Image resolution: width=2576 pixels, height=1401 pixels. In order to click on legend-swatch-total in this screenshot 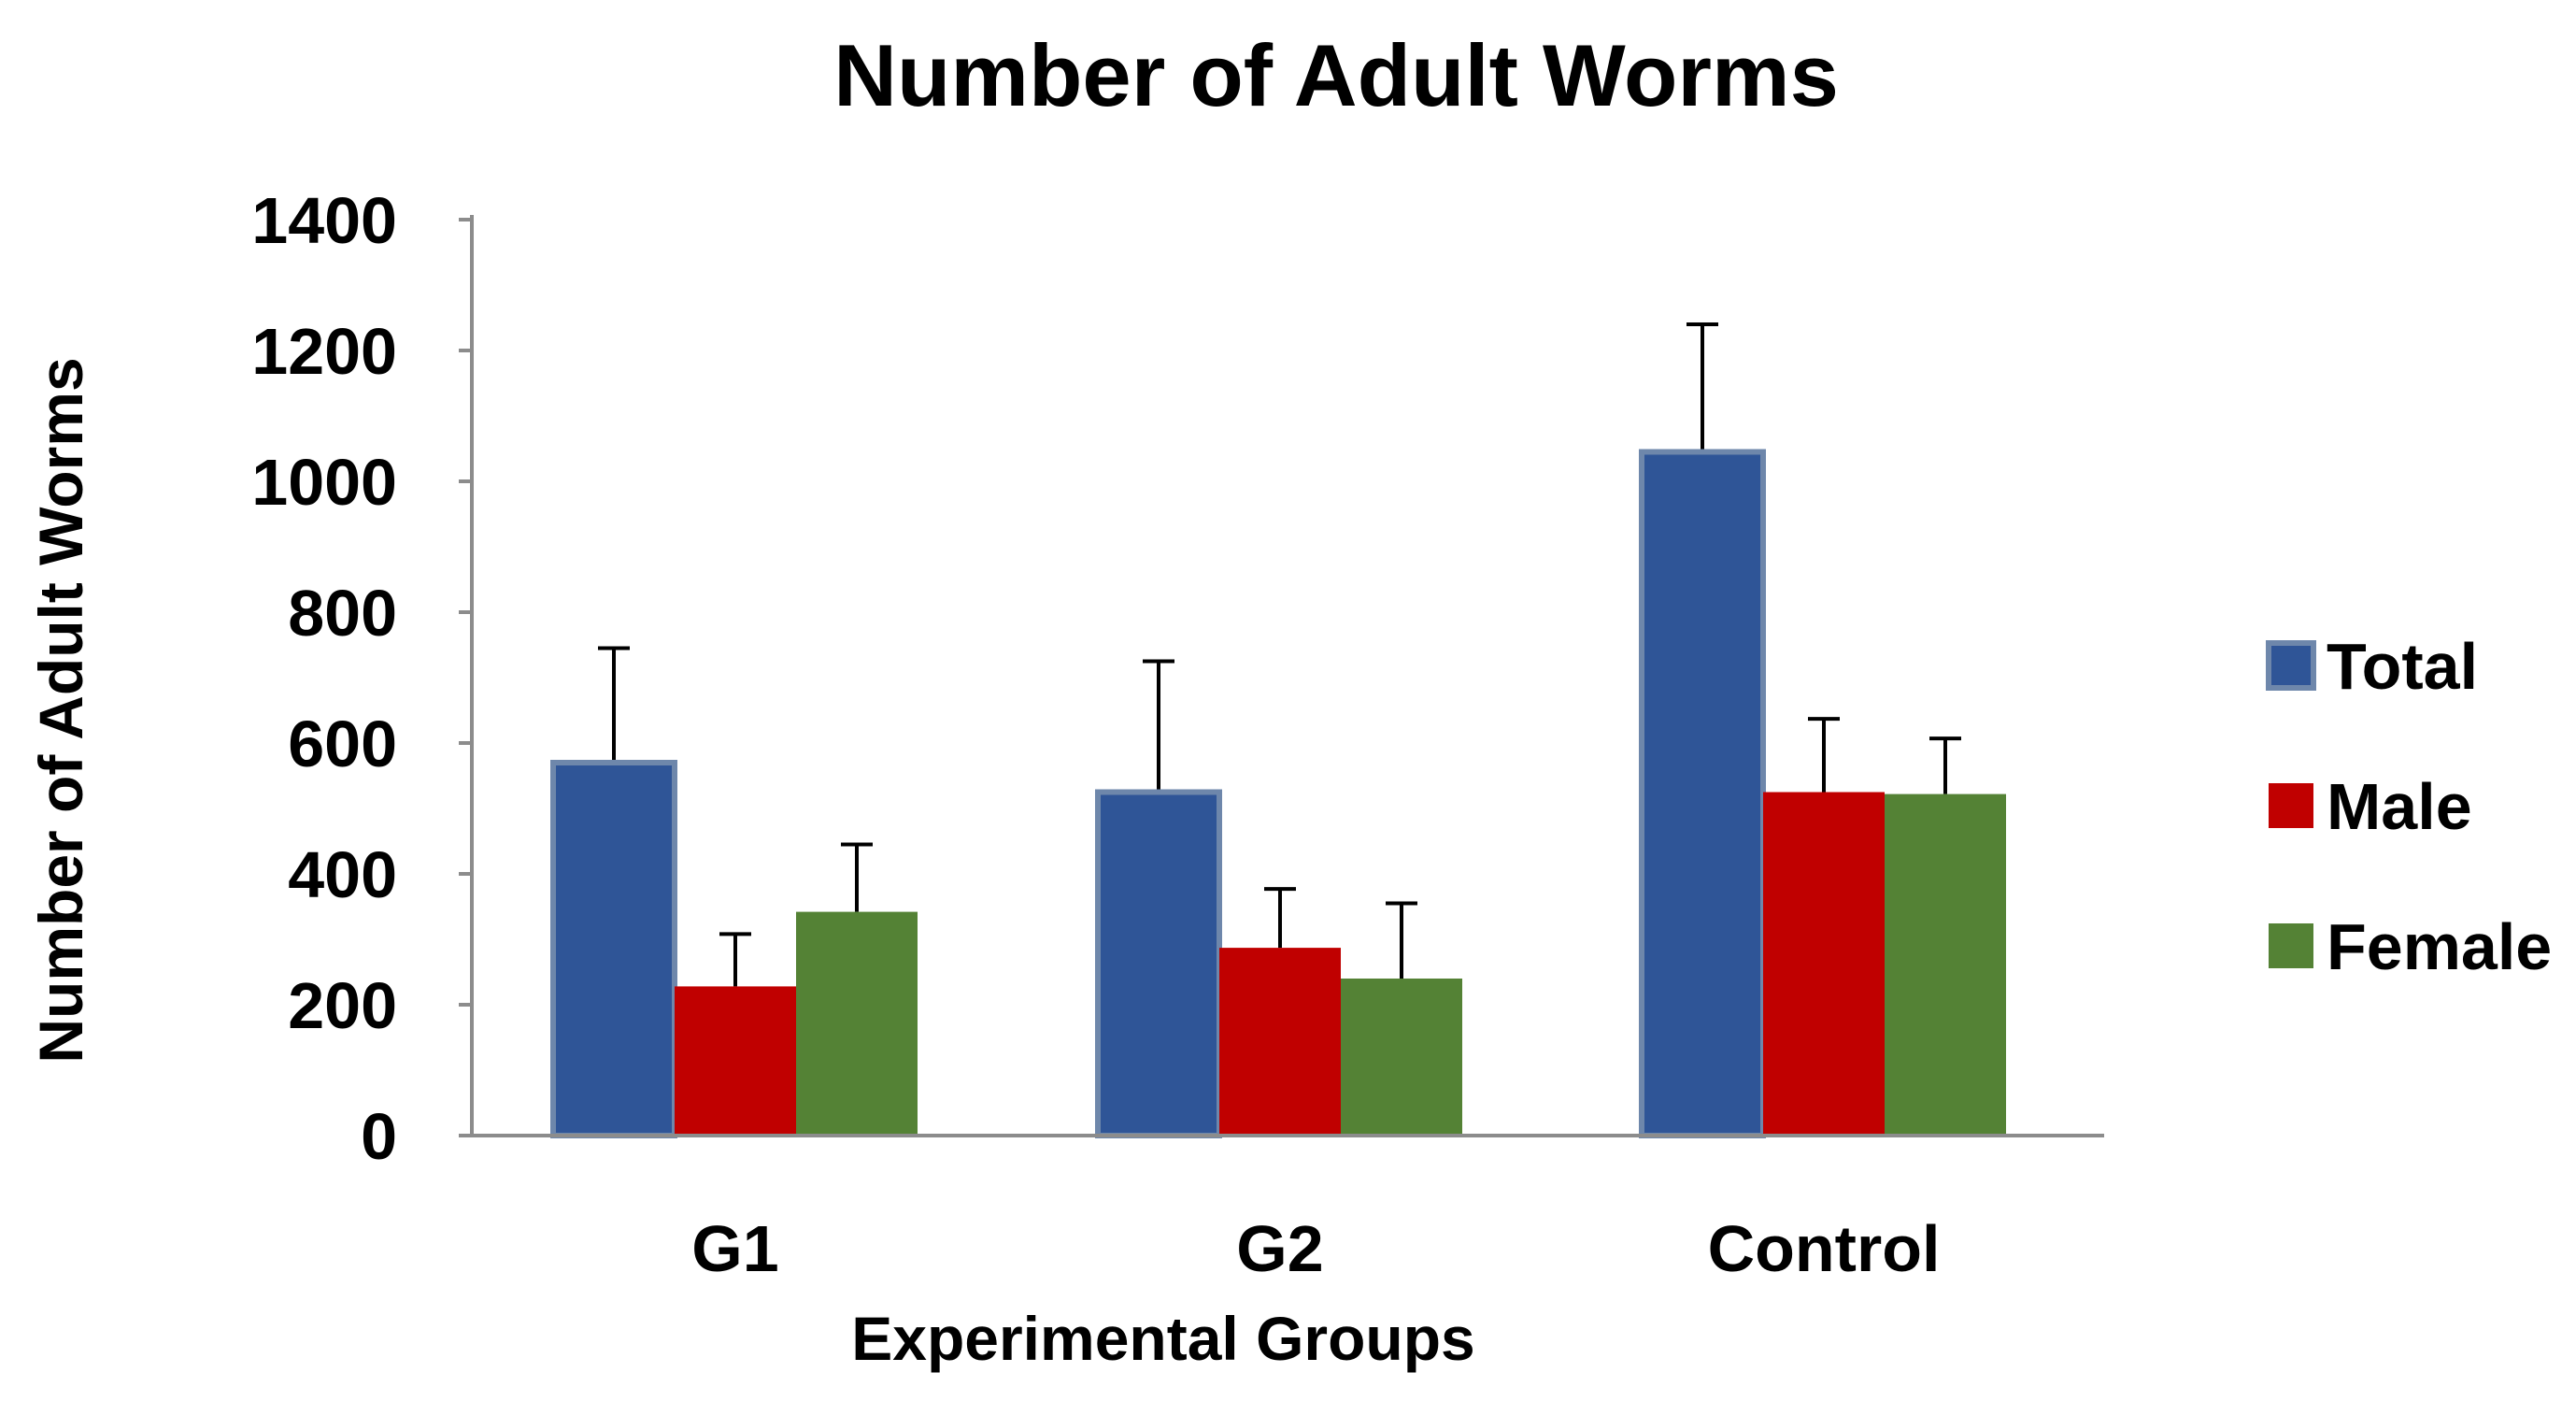, I will do `click(2291, 665)`.